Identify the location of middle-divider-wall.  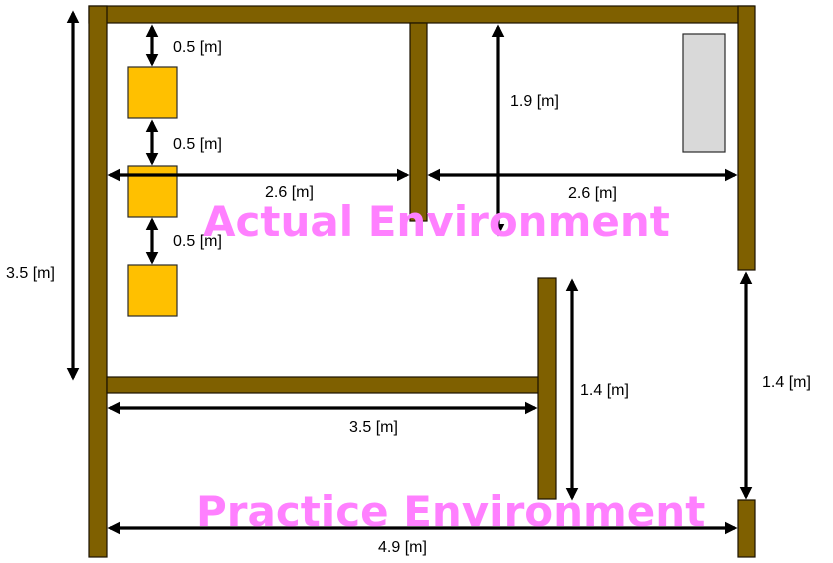
(418, 122).